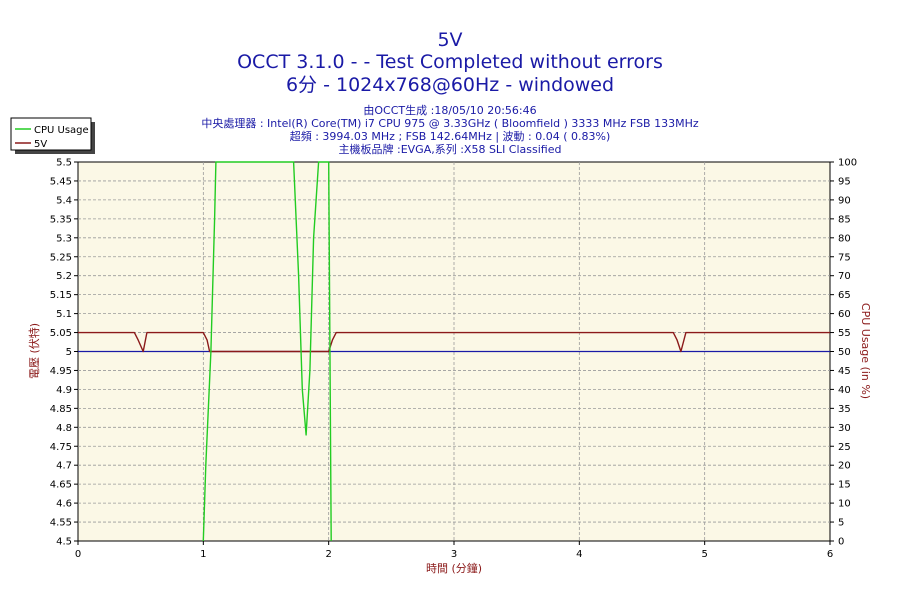 The width and height of the screenshot is (900, 600). Describe the element at coordinates (841, 542) in the screenshot. I see `y2-tick-label: 0` at that location.